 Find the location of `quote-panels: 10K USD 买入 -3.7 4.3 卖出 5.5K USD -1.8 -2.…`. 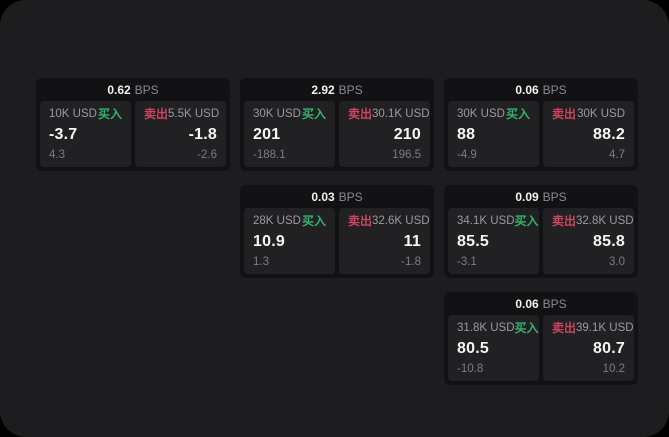

quote-panels: 10K USD 买入 -3.7 4.3 卖出 5.5K USD -1.8 -2.… is located at coordinates (133, 136).